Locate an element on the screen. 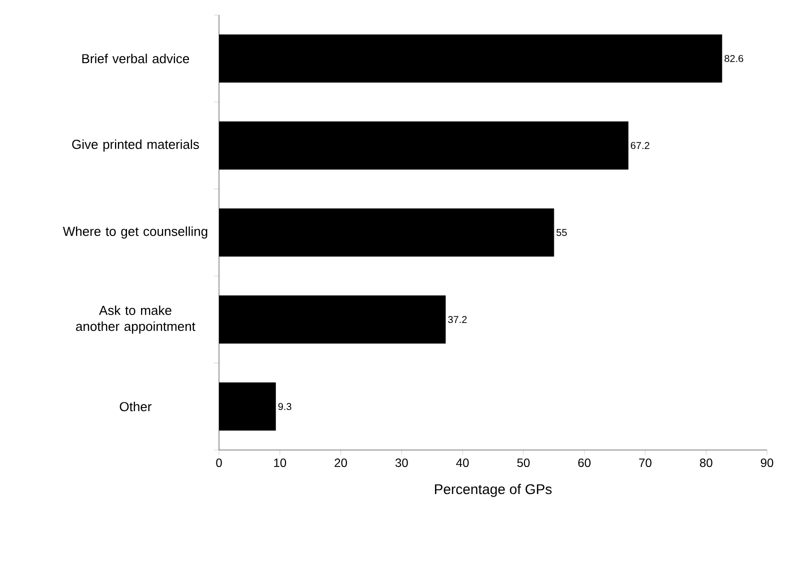  x-tick-label: 70 is located at coordinates (645, 463).